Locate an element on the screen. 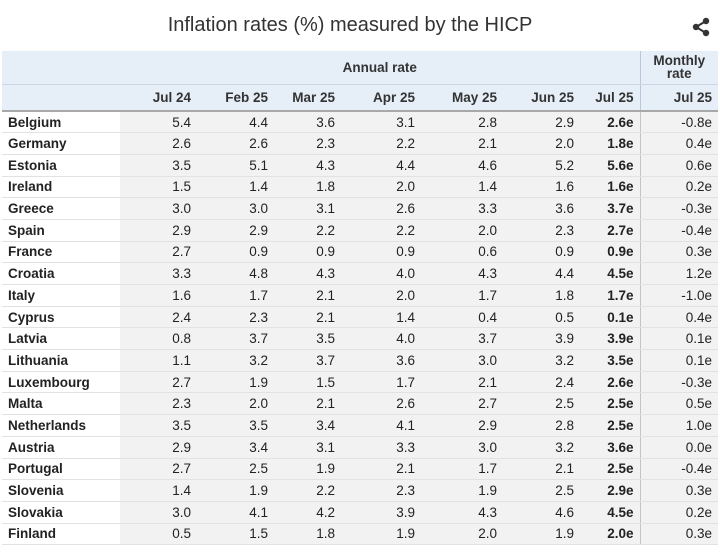 Image resolution: width=720 pixels, height=552 pixels. annual-rate-cell: 0.8 is located at coordinates (158, 339).